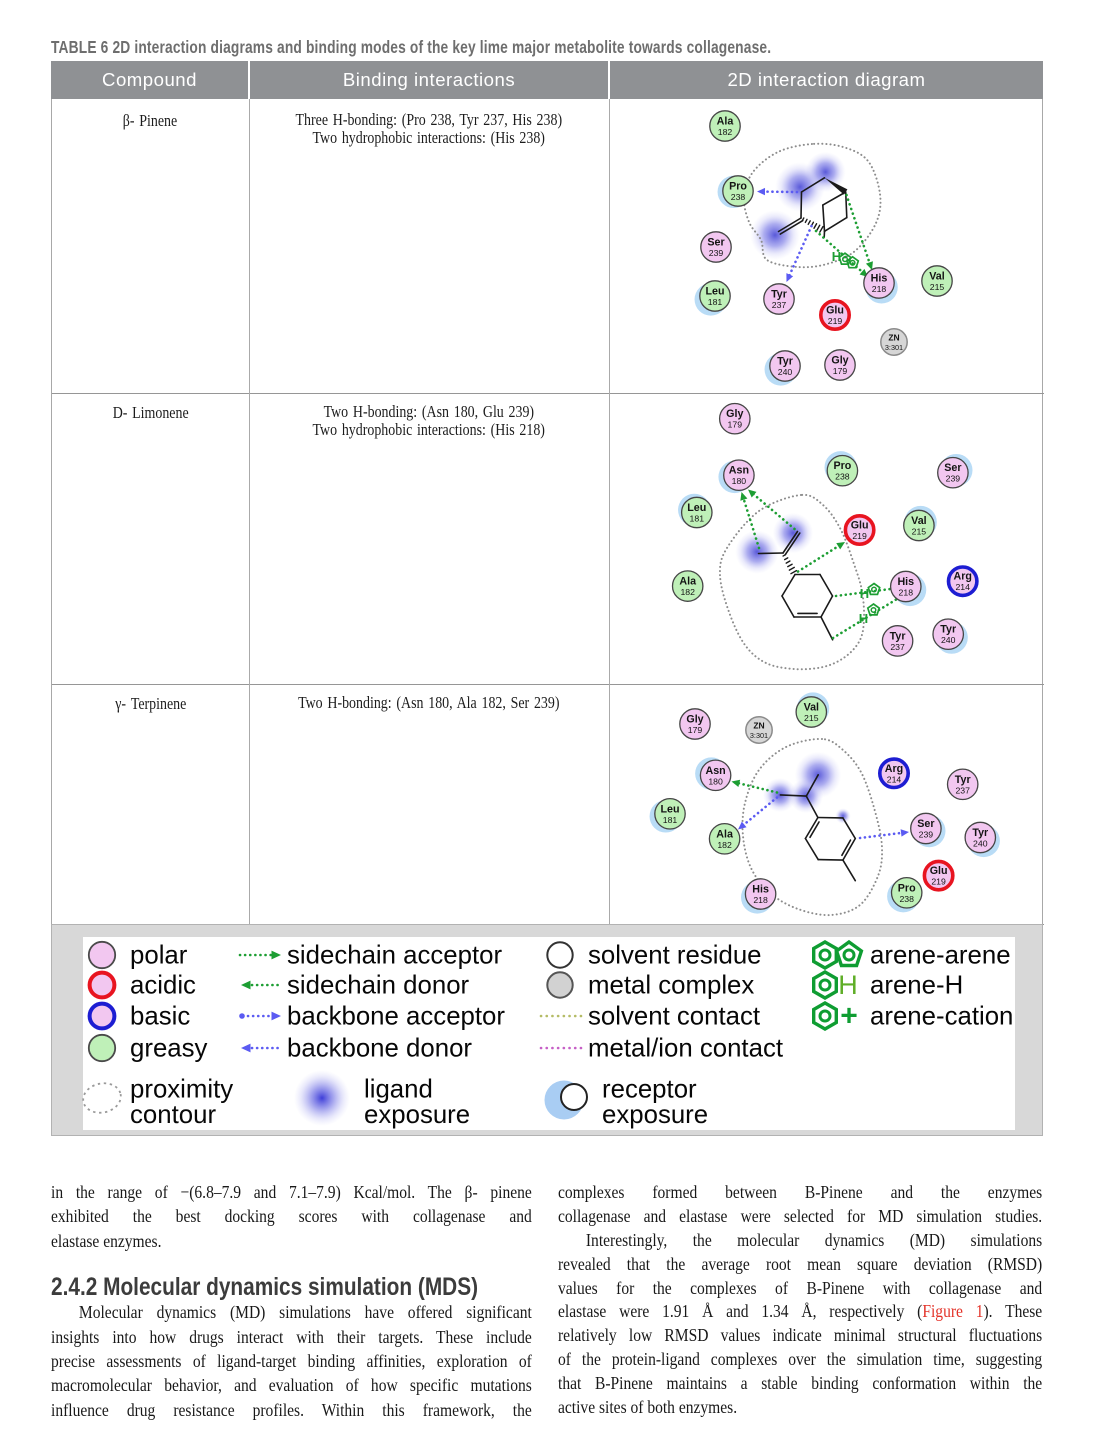 The width and height of the screenshot is (1100, 1455). What do you see at coordinates (102, 1098) in the screenshot?
I see `legend-icon-contour` at bounding box center [102, 1098].